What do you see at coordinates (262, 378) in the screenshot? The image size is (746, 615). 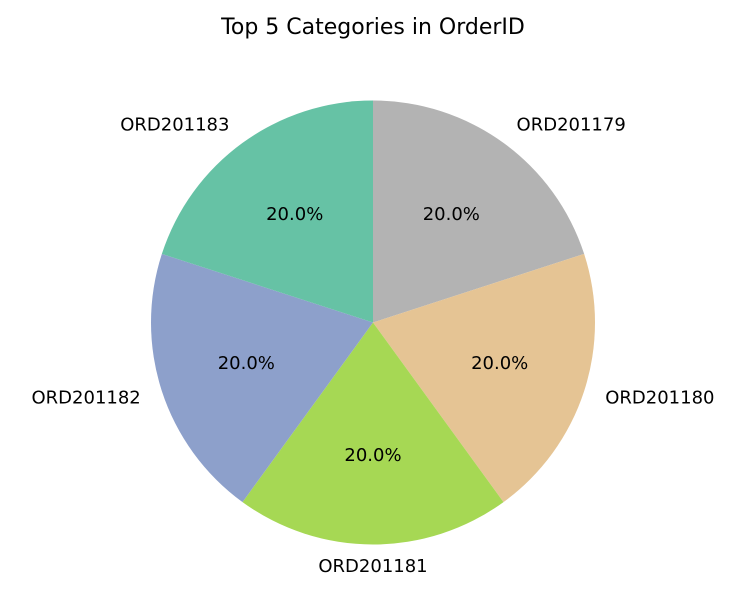 I see `pie-slice-ord201182` at bounding box center [262, 378].